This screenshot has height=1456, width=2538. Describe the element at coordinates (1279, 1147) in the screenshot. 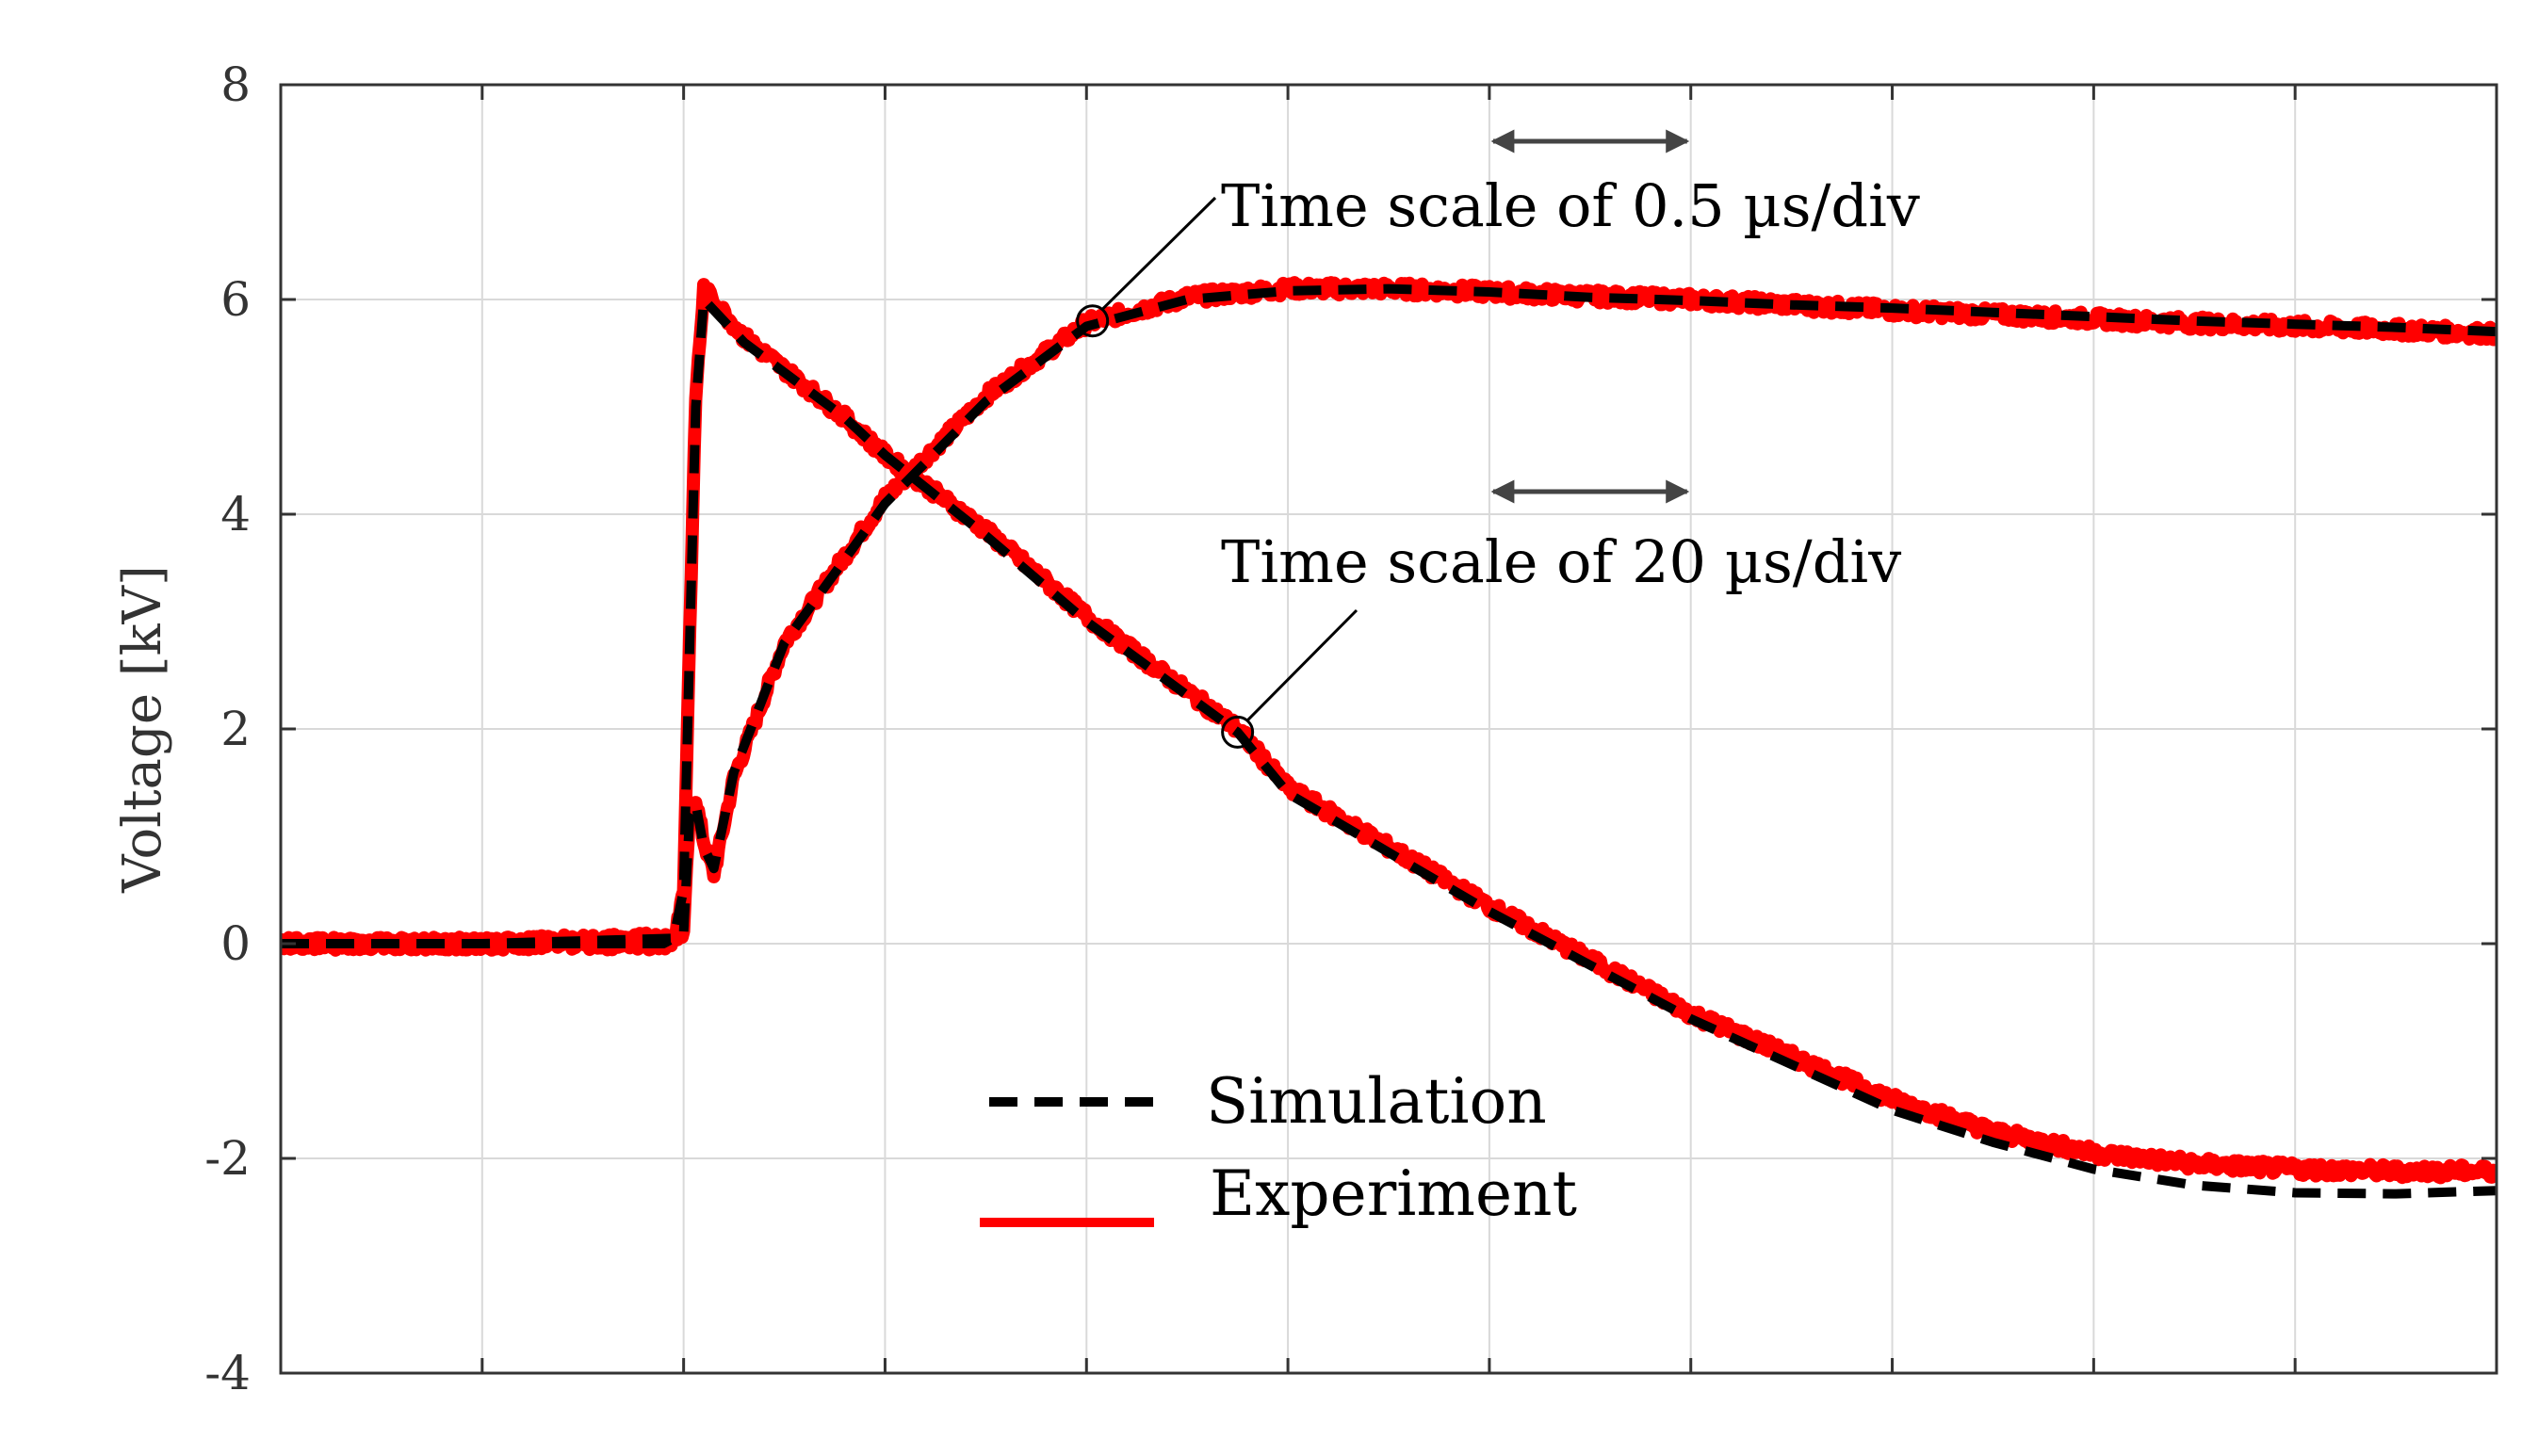

I see `legend: Simulation Experiment` at that location.